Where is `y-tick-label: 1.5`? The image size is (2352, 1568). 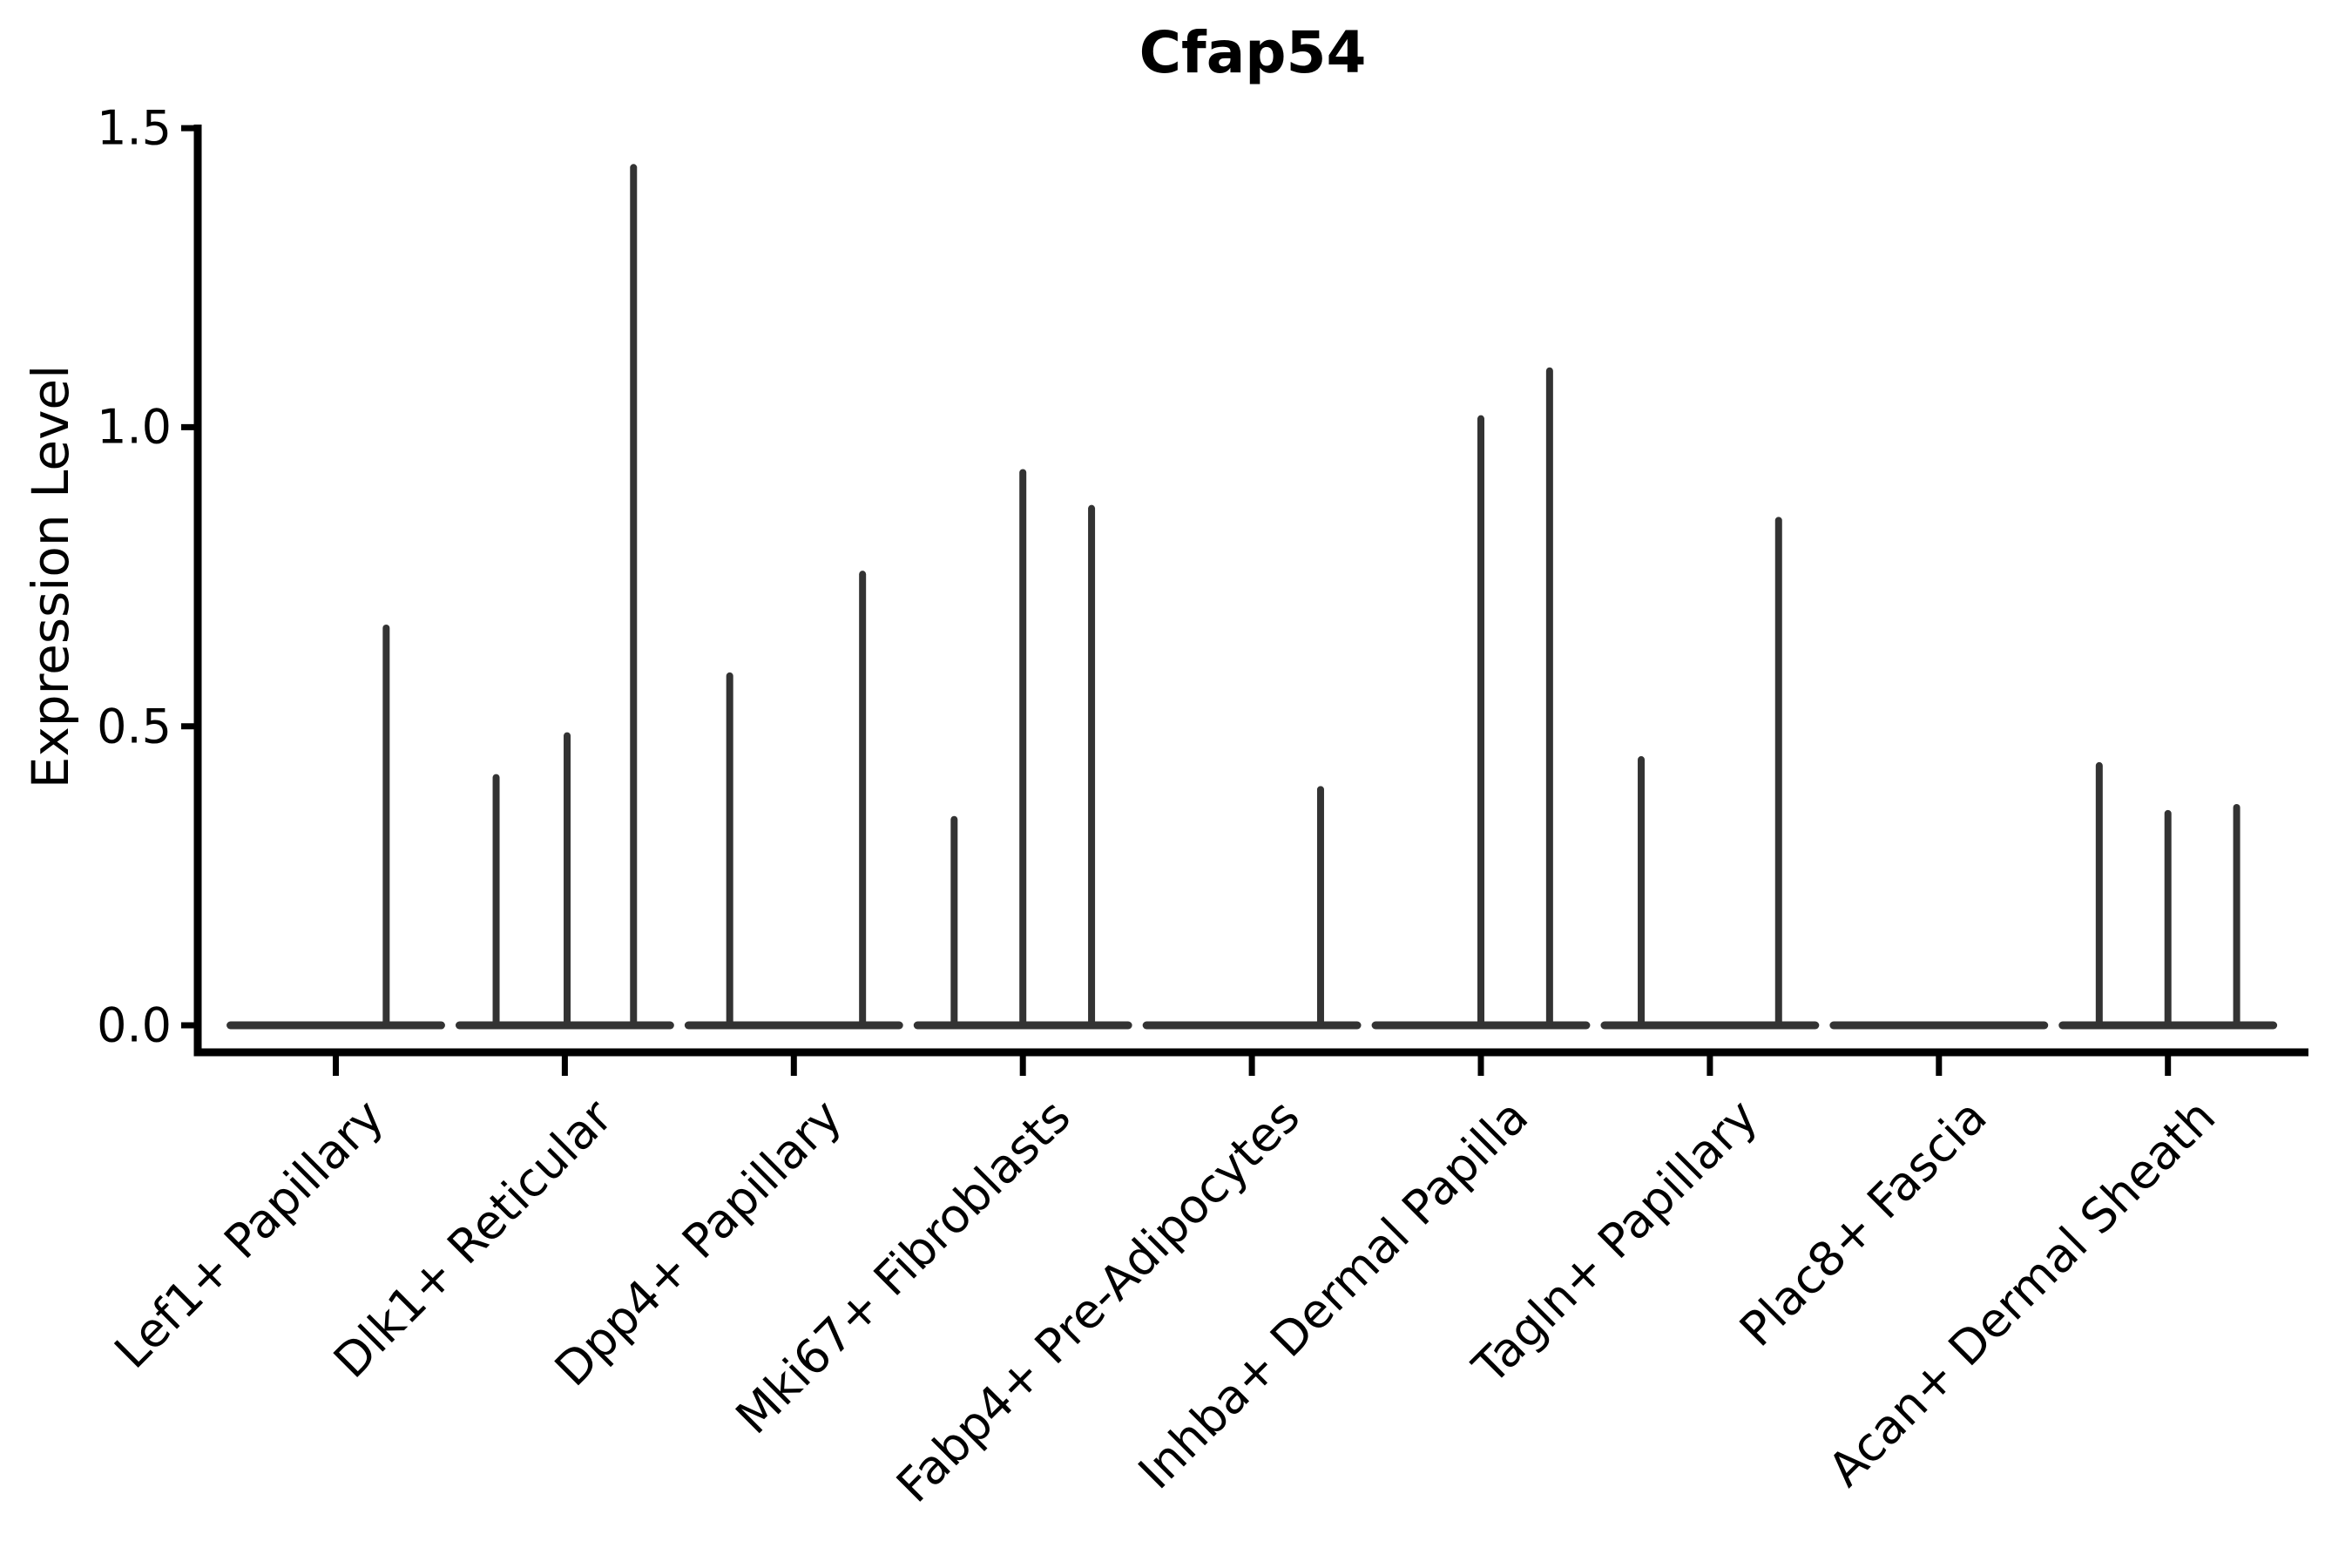 y-tick-label: 1.5 is located at coordinates (134, 128).